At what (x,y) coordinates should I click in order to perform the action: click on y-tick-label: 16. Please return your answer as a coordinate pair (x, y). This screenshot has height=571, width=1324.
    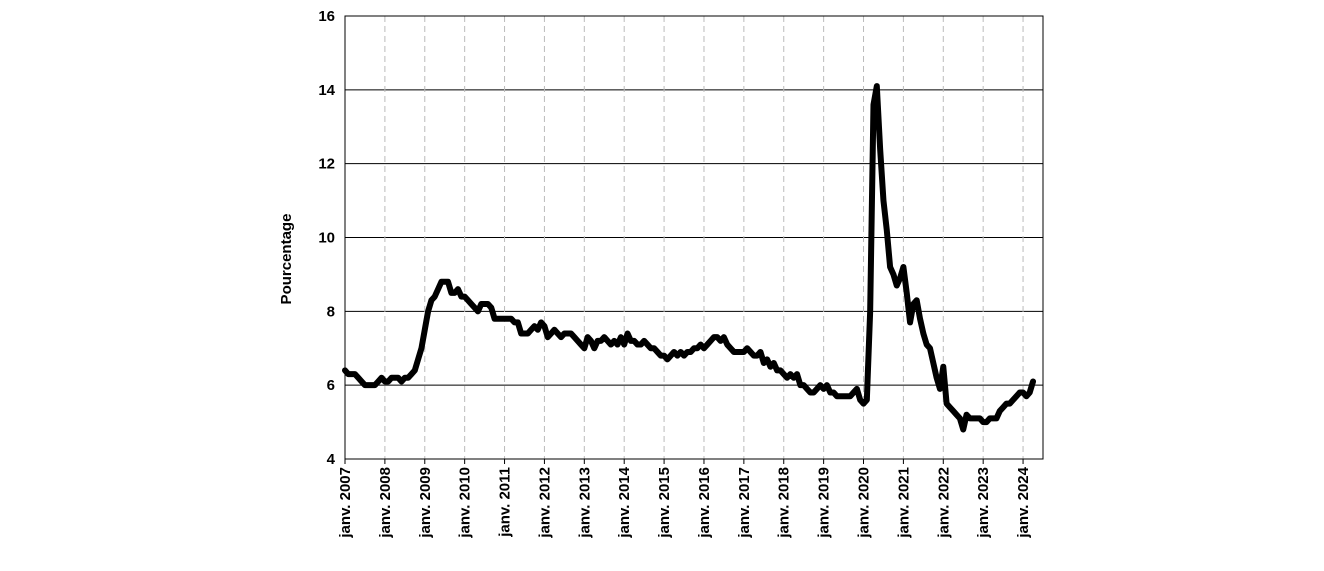
    Looking at the image, I should click on (326, 16).